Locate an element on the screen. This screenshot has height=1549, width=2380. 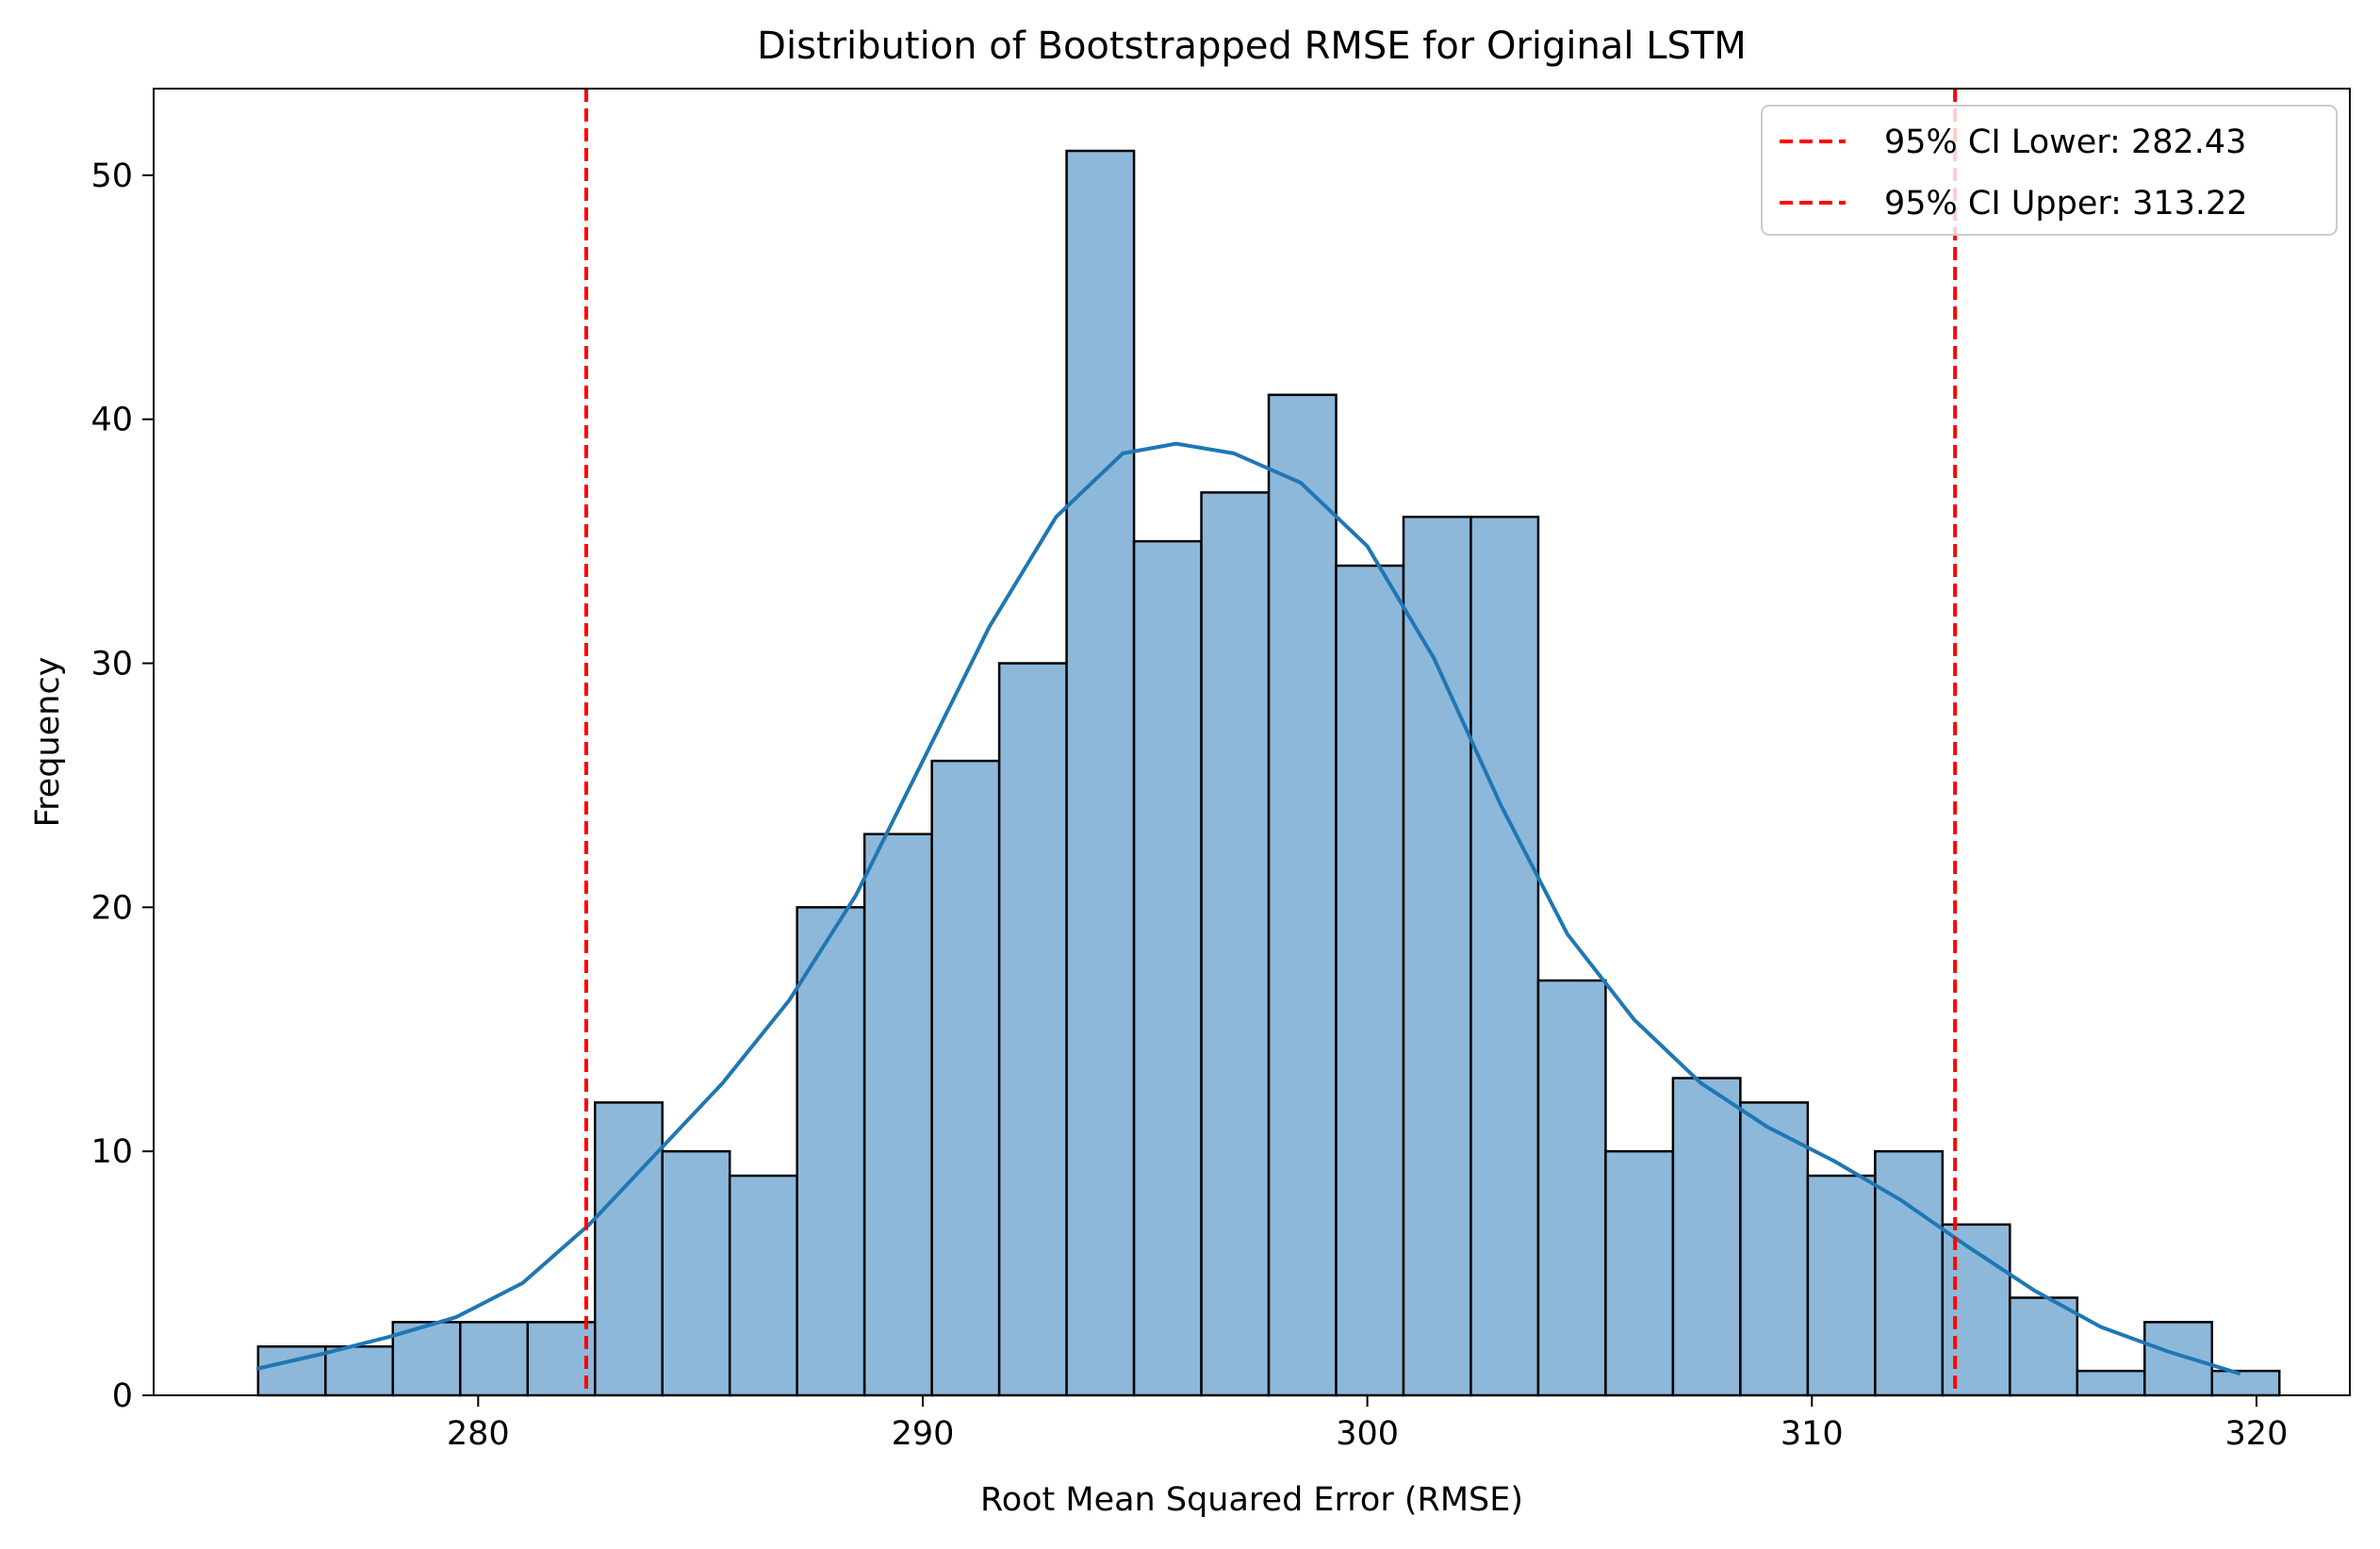
legend-box is located at coordinates (2049, 170).